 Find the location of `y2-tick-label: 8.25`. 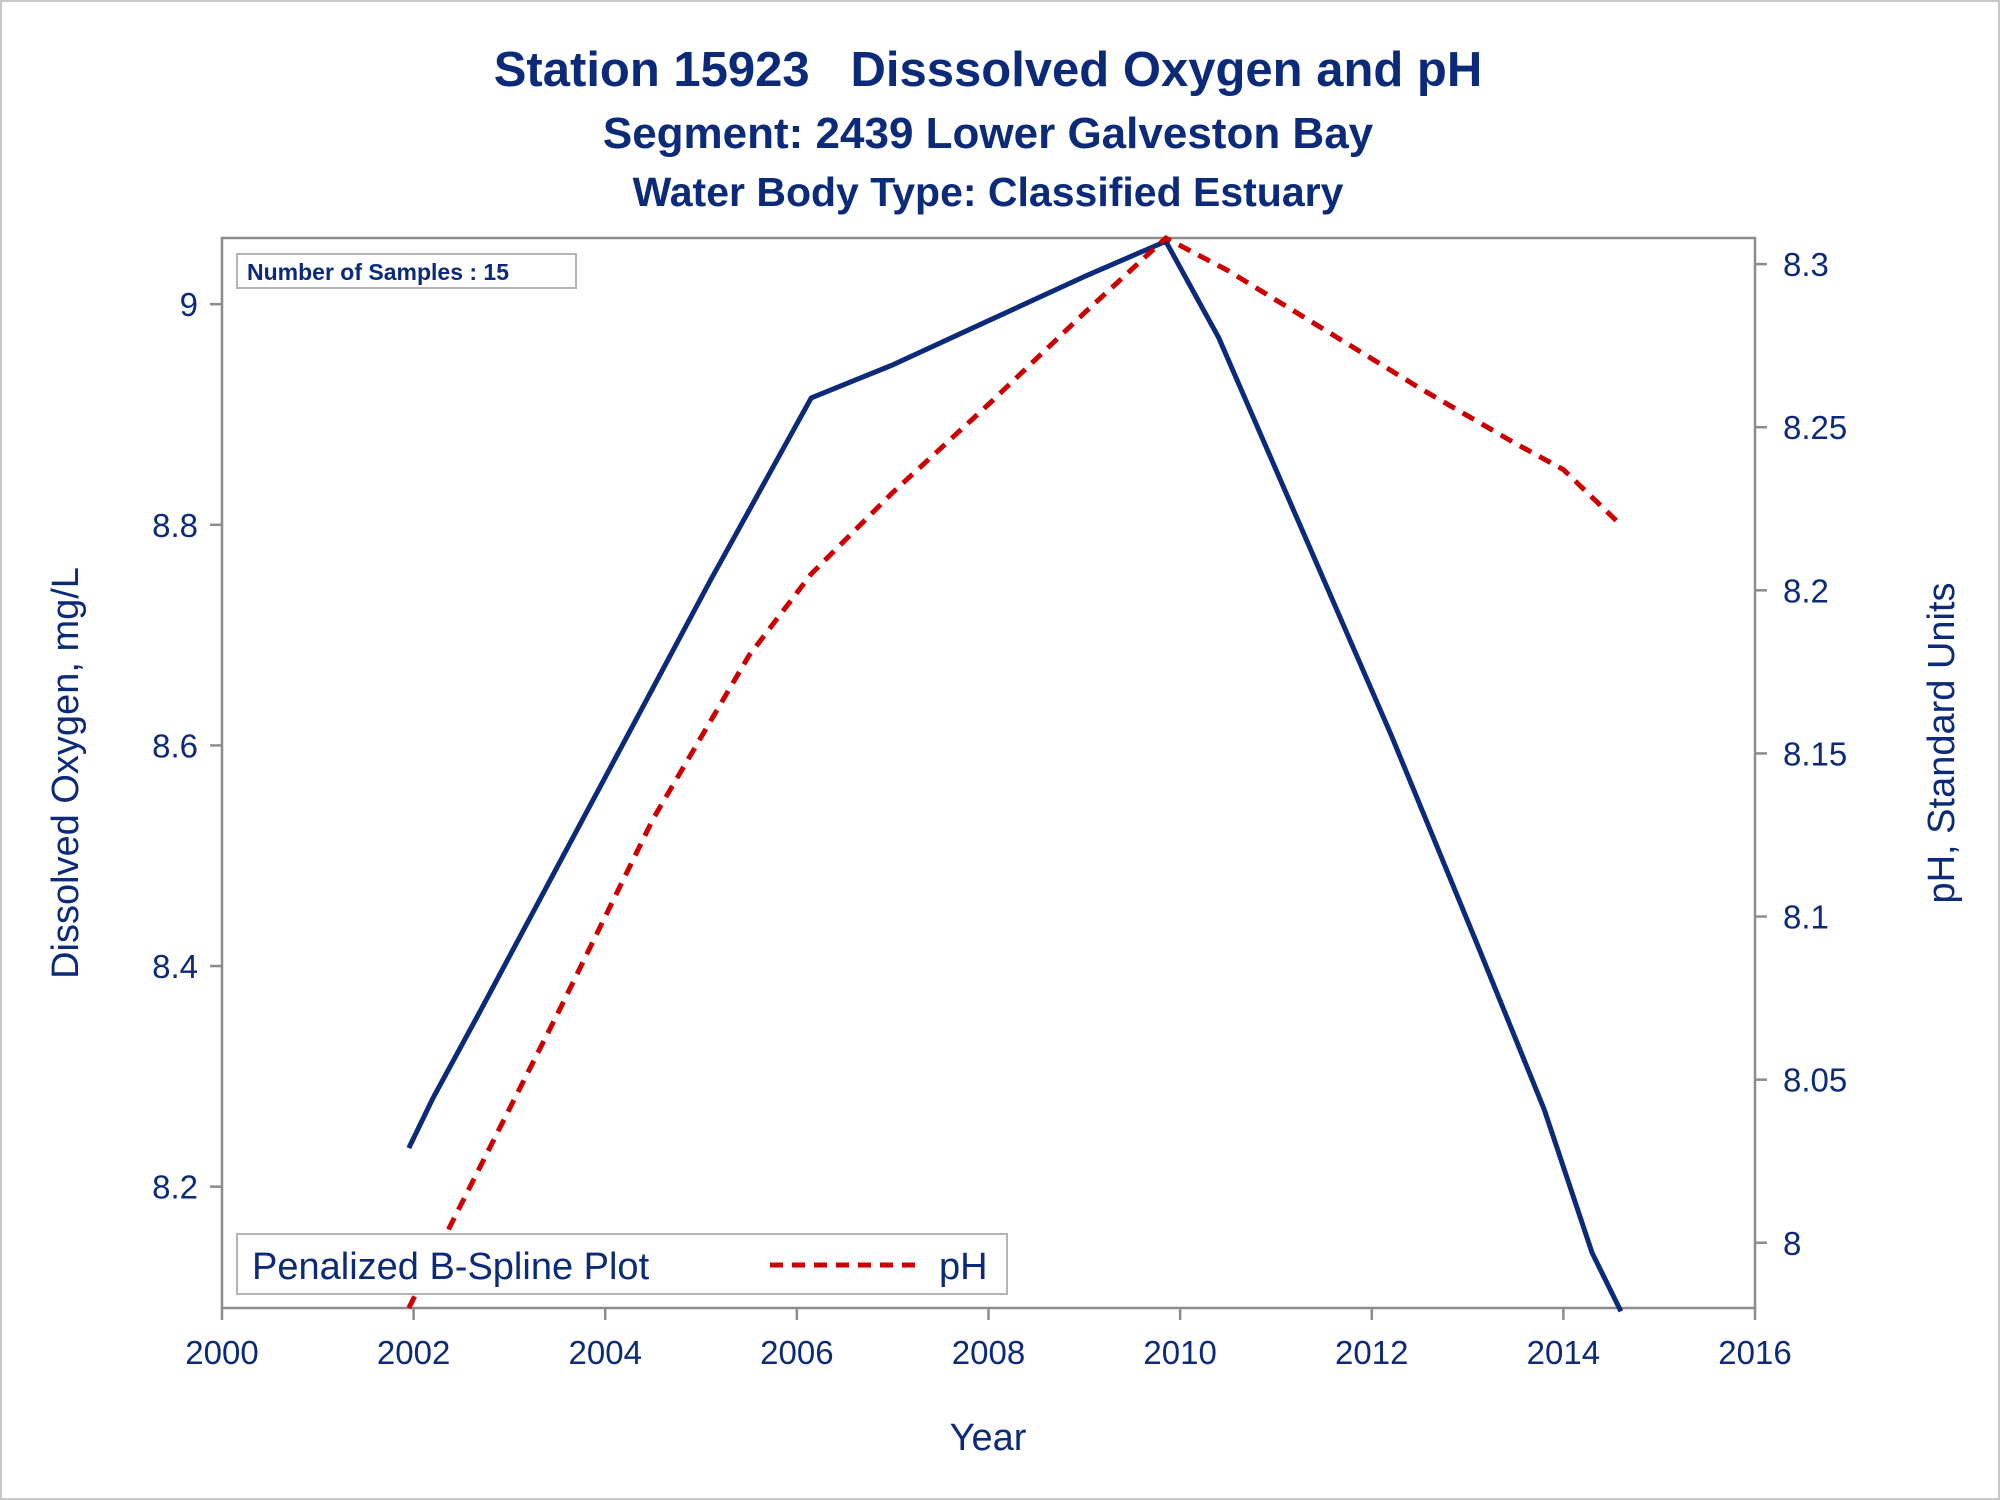

y2-tick-label: 8.25 is located at coordinates (1815, 427).